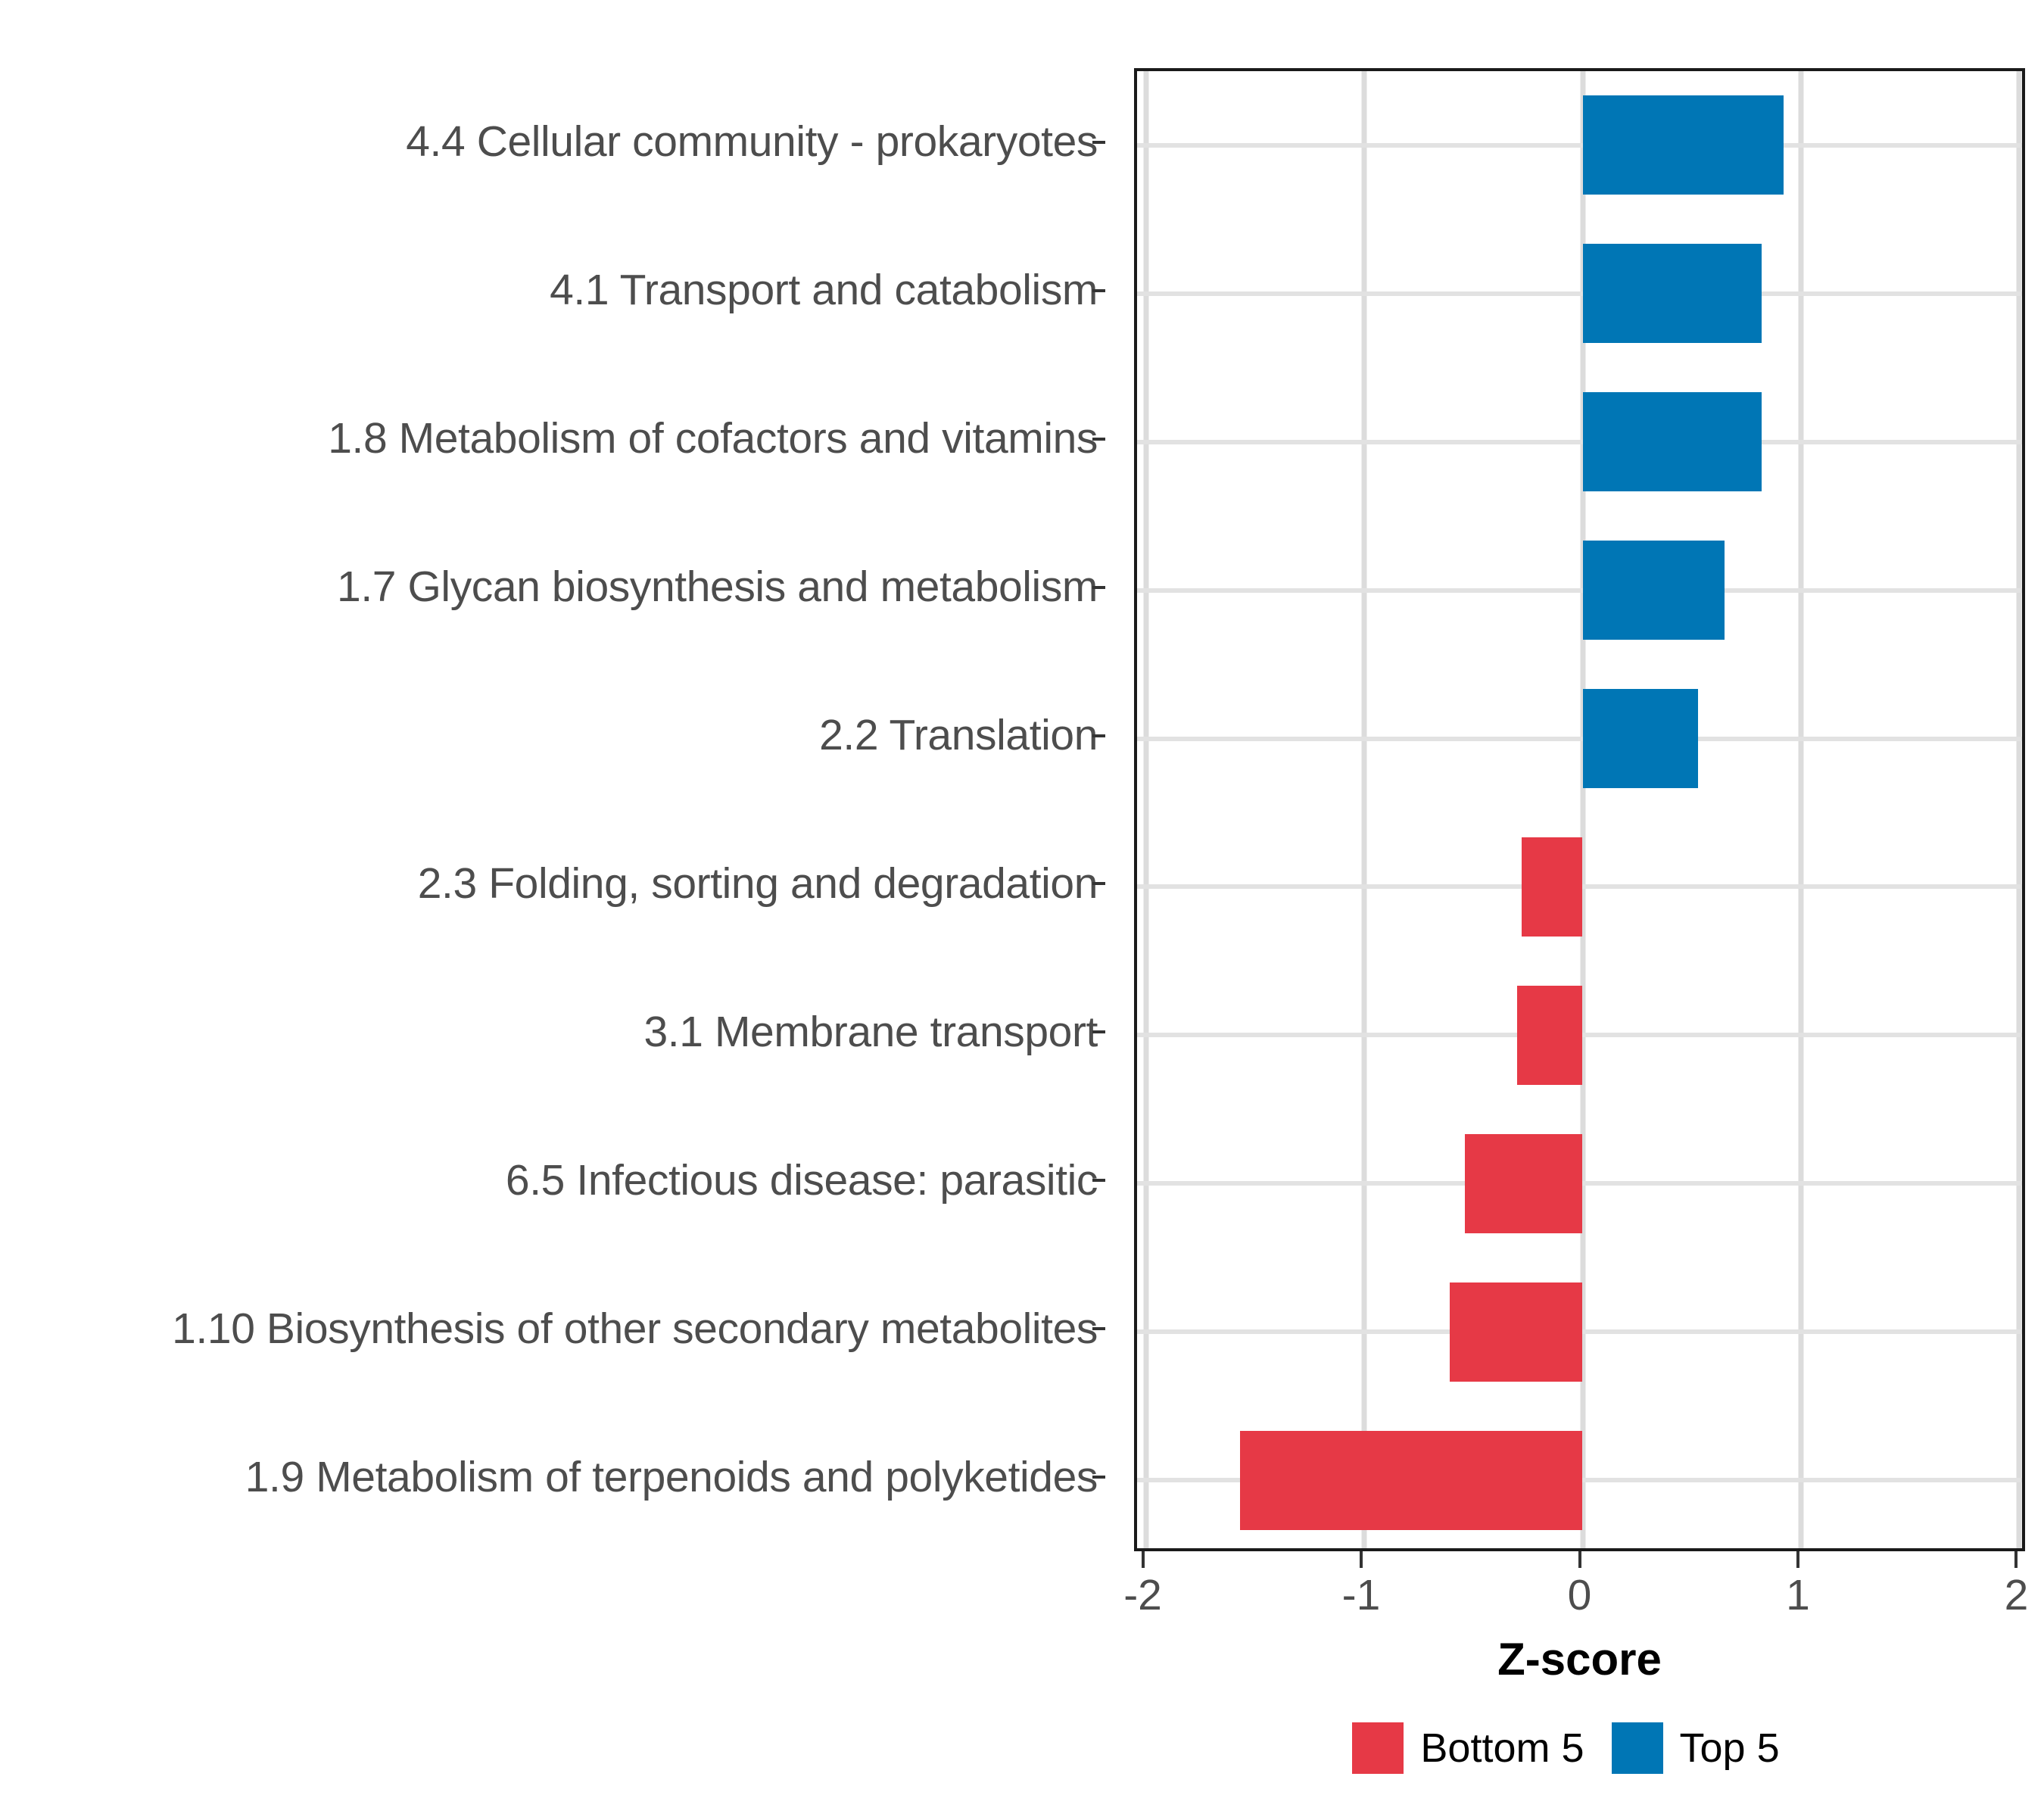 This screenshot has width=2044, height=1817. I want to click on chart-legend: Bottom 5 Top 5, so click(1589, 1748).